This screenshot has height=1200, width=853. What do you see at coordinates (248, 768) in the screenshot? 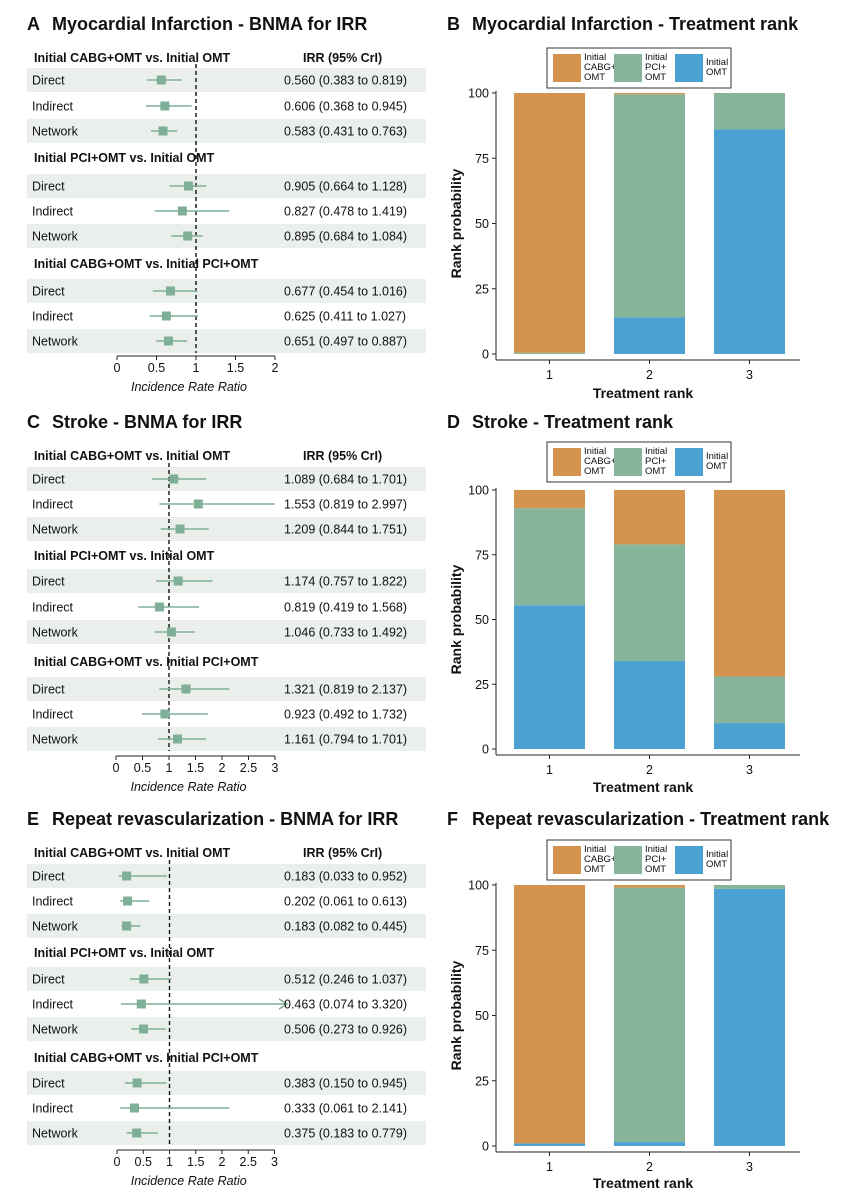
I see `tick-label: 2.5` at bounding box center [248, 768].